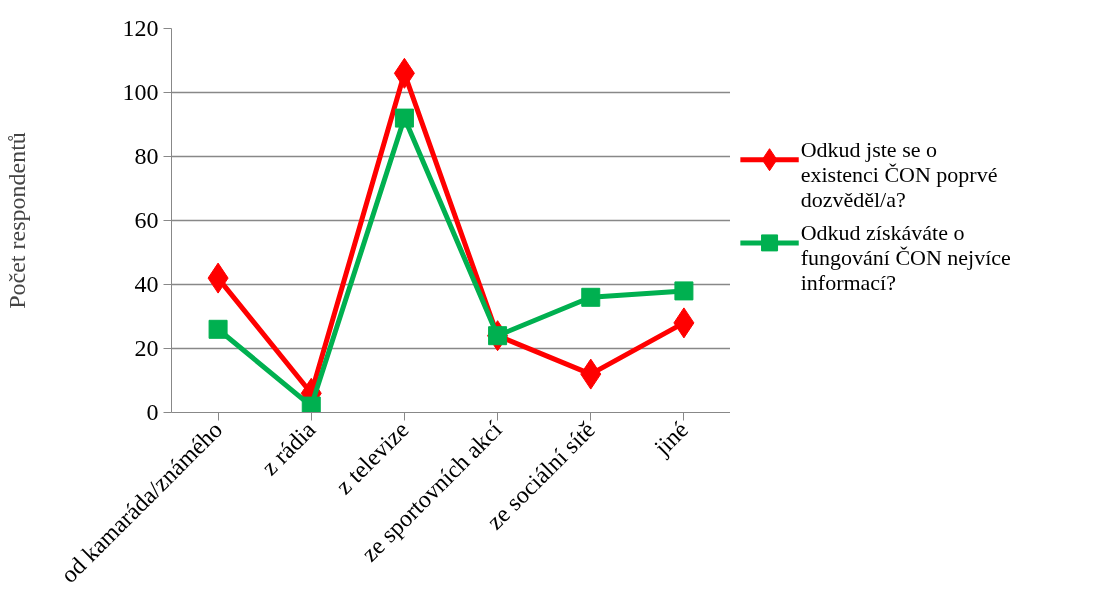 The image size is (1105, 606). Describe the element at coordinates (899, 174) in the screenshot. I see `legend-label: Odkud jste se o existenci ČON poprvé dozvěděl/a?` at that location.